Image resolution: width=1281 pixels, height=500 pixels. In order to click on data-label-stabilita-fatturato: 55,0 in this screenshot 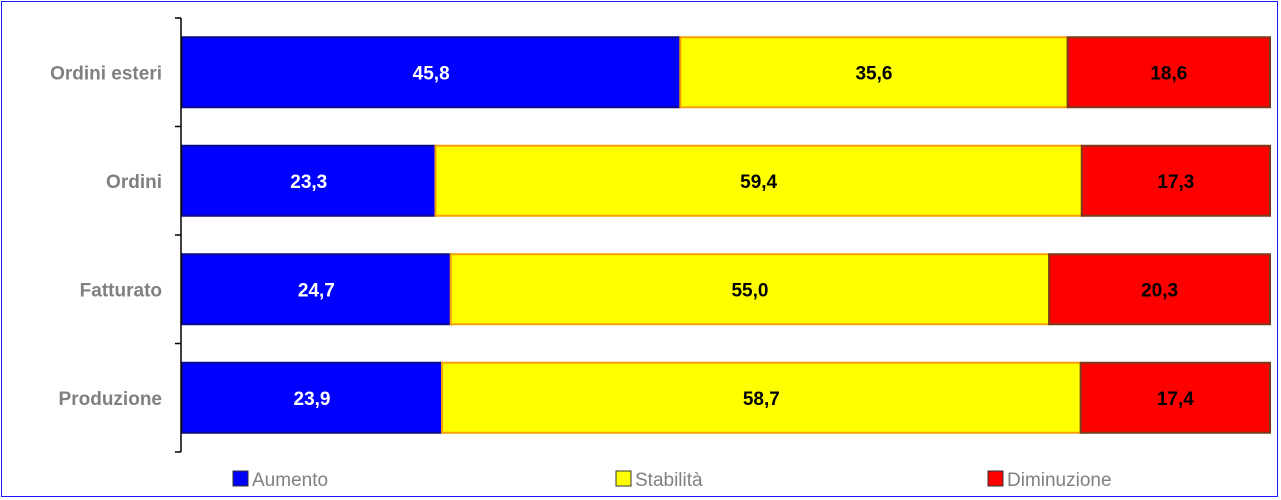, I will do `click(749, 290)`.